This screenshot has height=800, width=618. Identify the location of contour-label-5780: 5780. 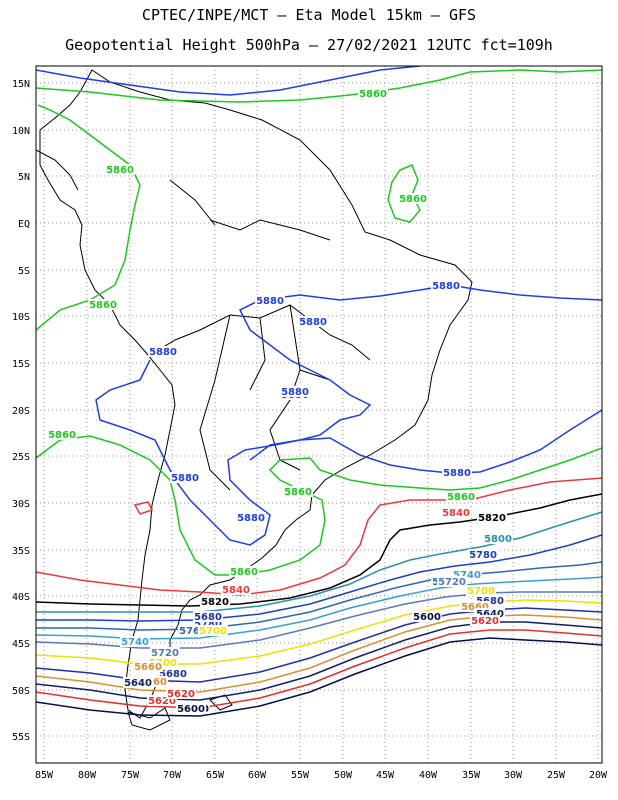
(208, 624).